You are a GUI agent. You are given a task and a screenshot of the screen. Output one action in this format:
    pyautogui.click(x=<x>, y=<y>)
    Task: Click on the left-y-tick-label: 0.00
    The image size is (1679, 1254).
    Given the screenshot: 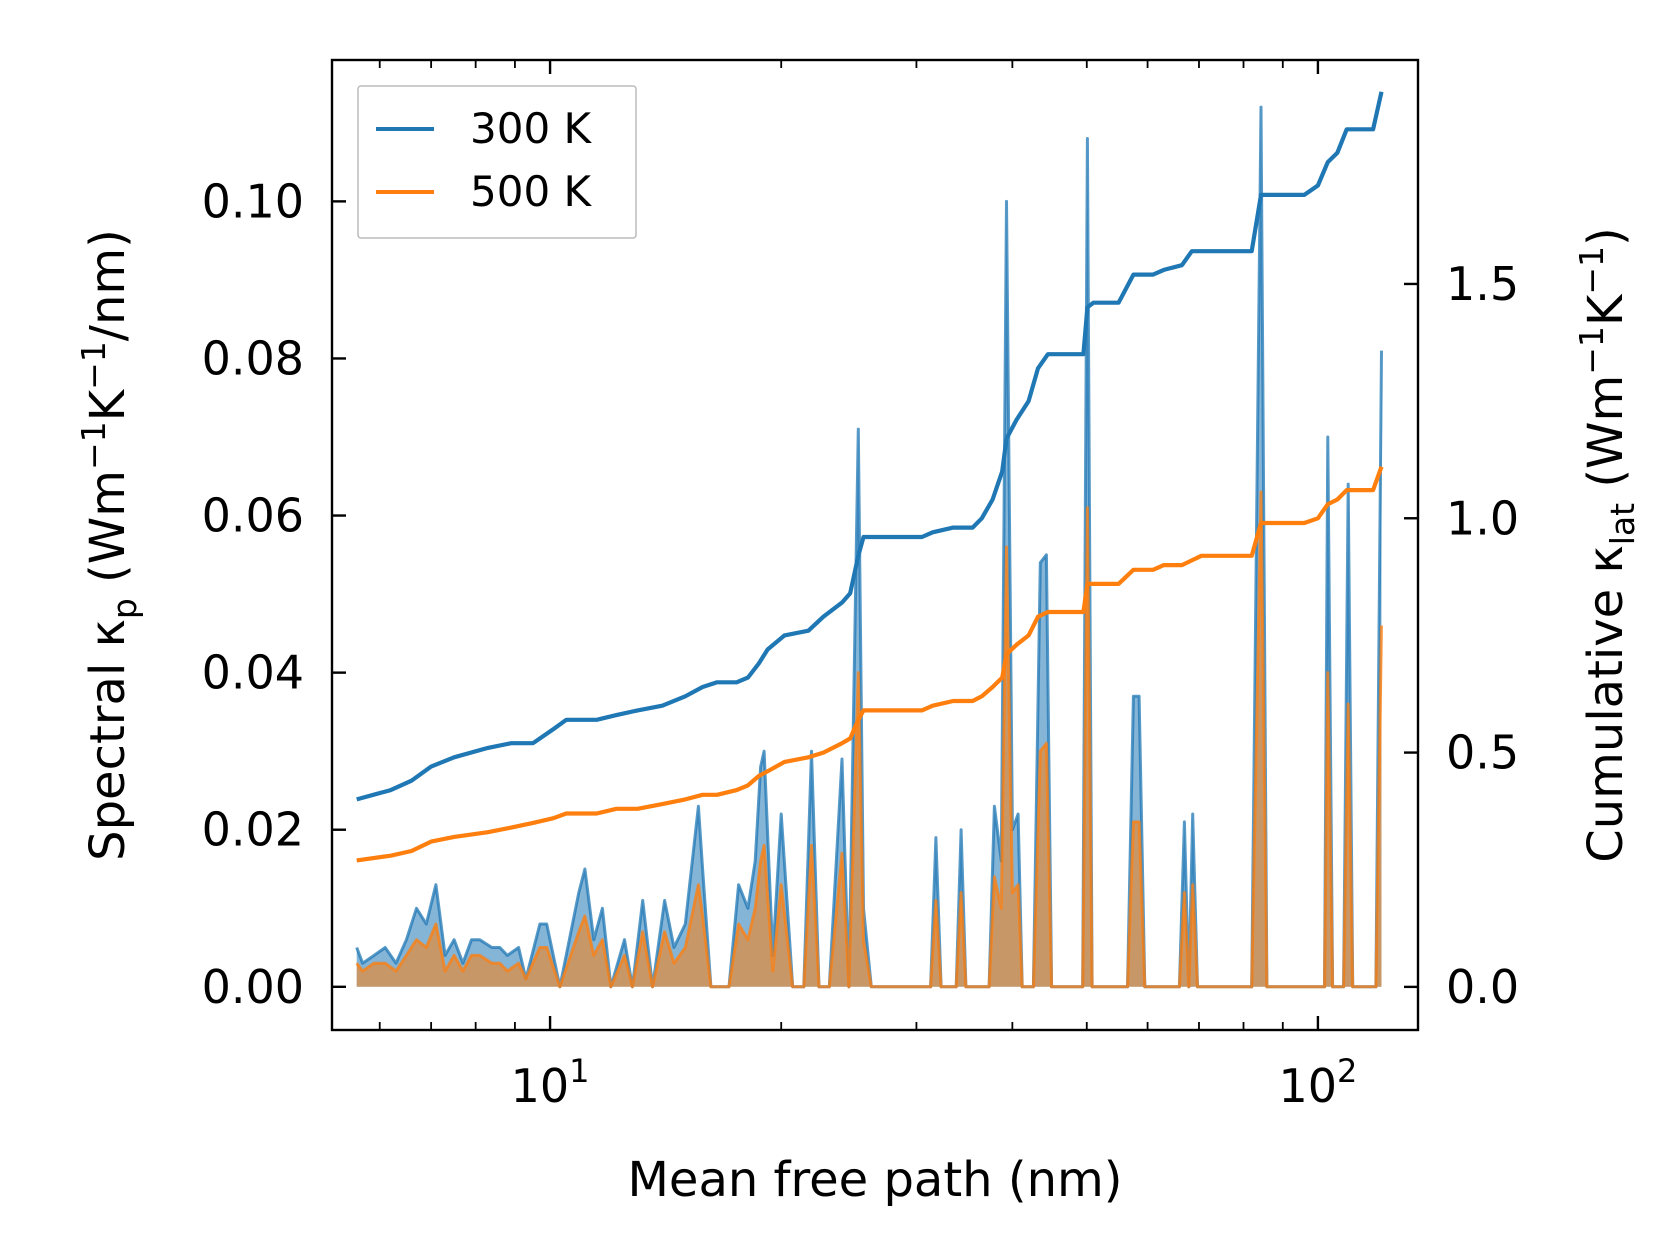 What is the action you would take?
    pyautogui.click(x=253, y=987)
    